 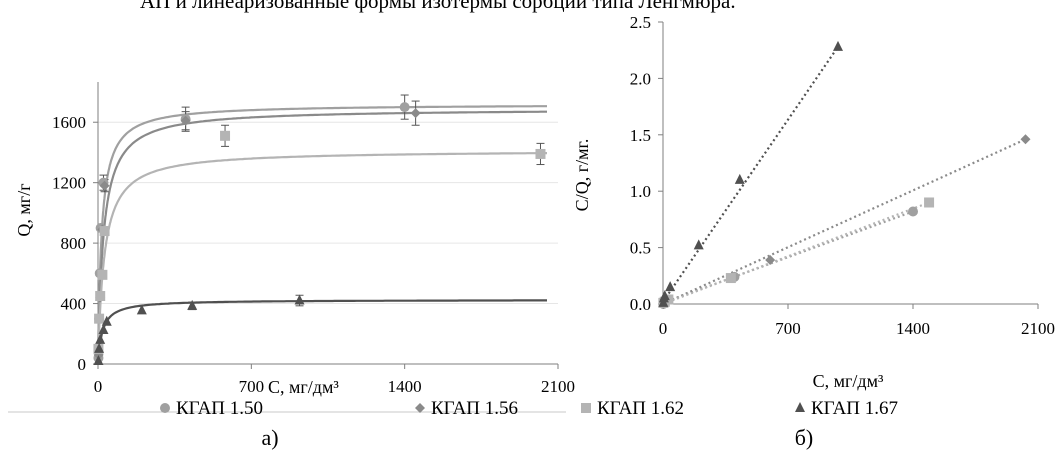 What do you see at coordinates (405, 386) in the screenshot?
I see `a-x-tick-label: 1400` at bounding box center [405, 386].